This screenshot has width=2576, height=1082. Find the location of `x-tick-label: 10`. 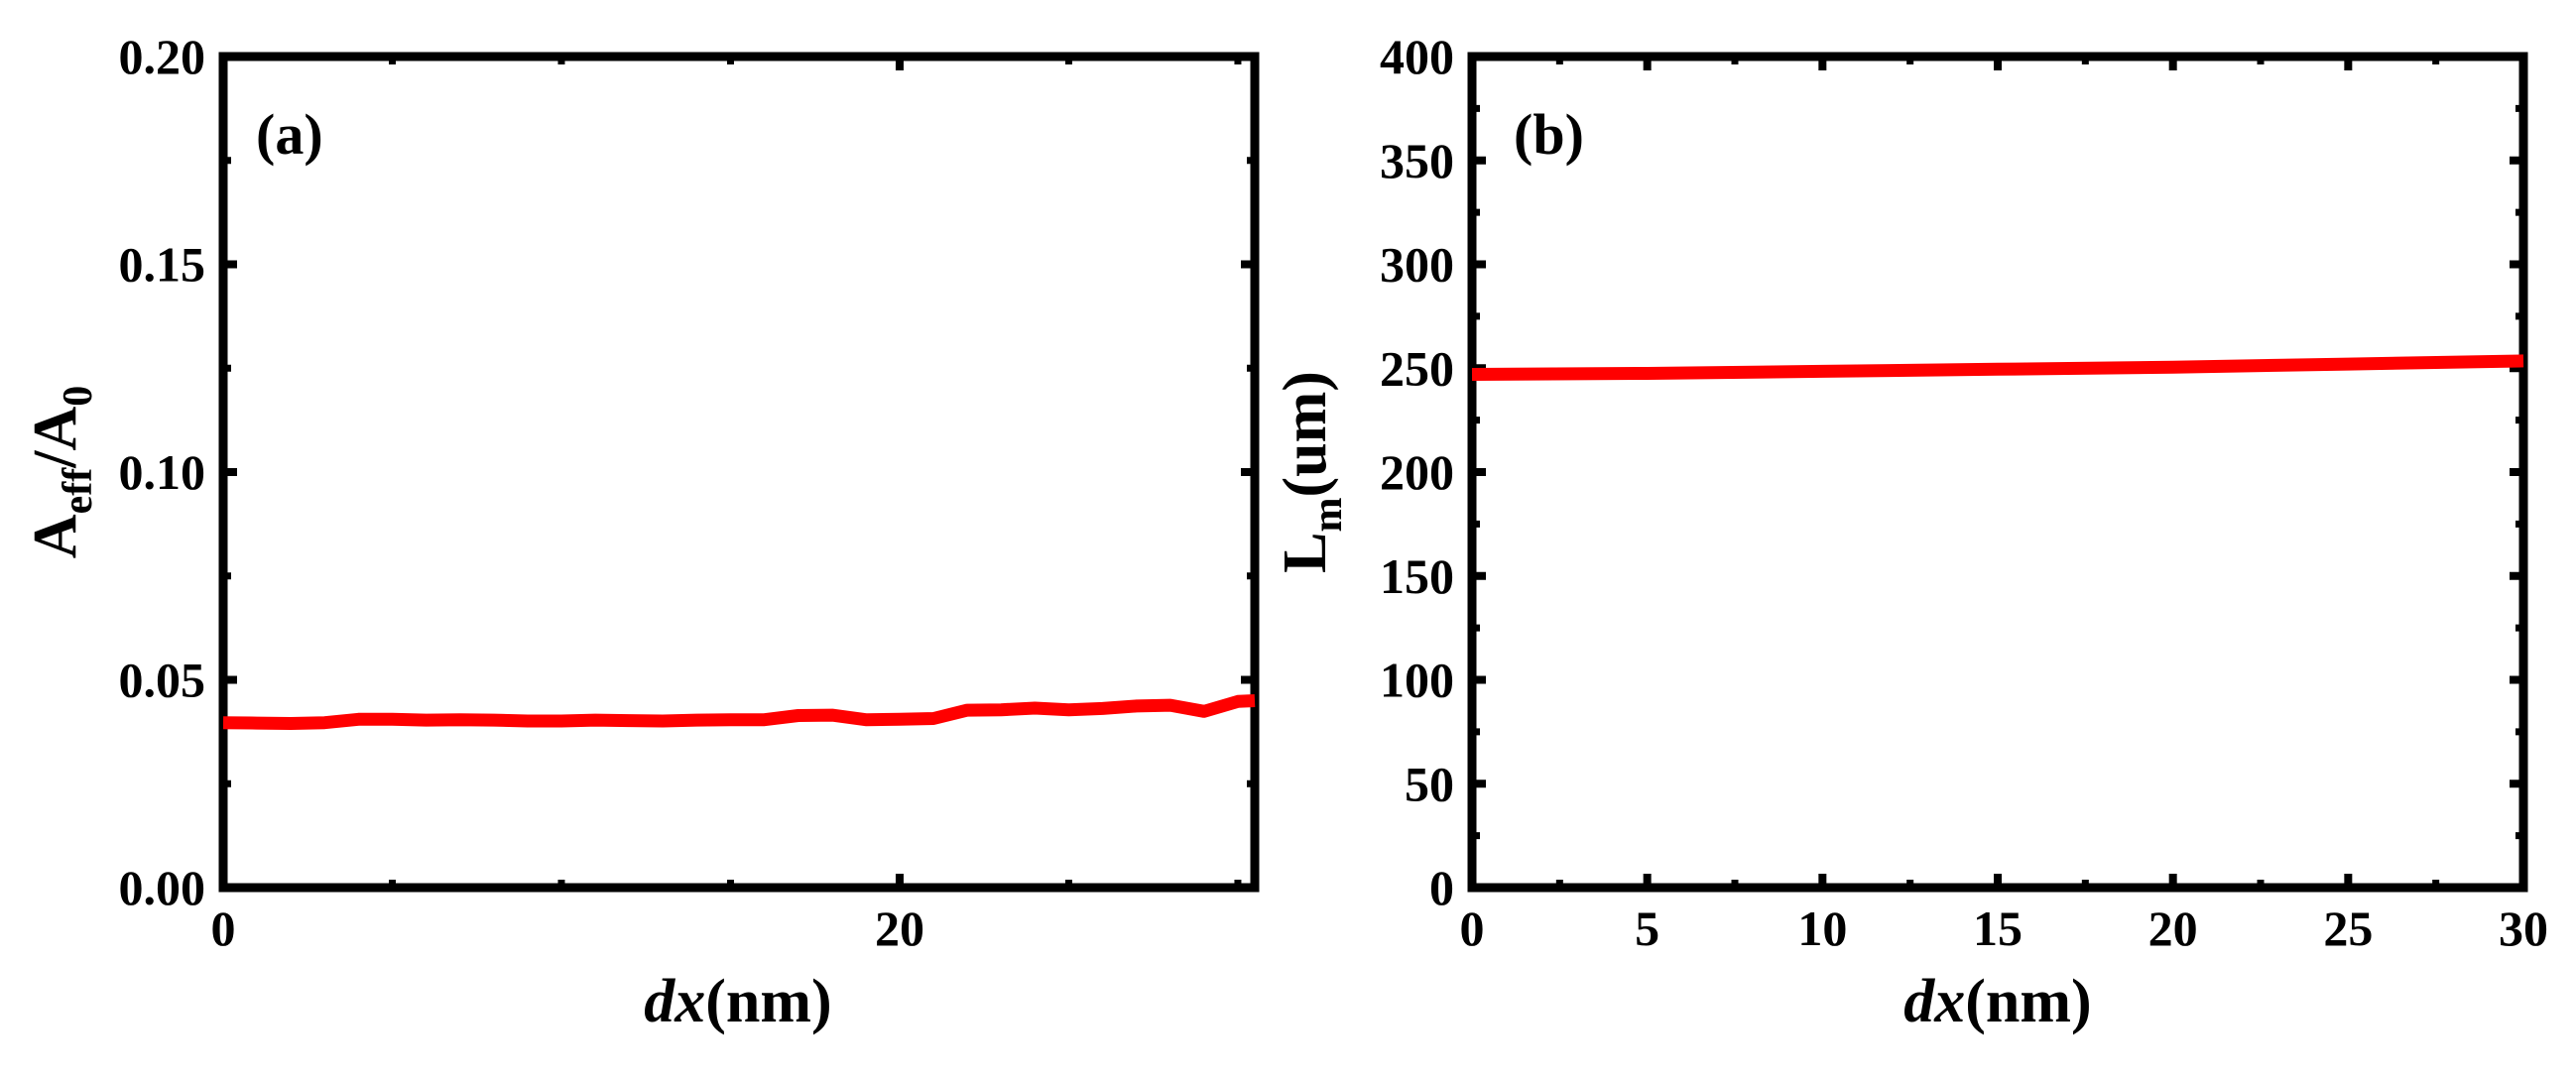

x-tick-label: 10 is located at coordinates (1822, 928).